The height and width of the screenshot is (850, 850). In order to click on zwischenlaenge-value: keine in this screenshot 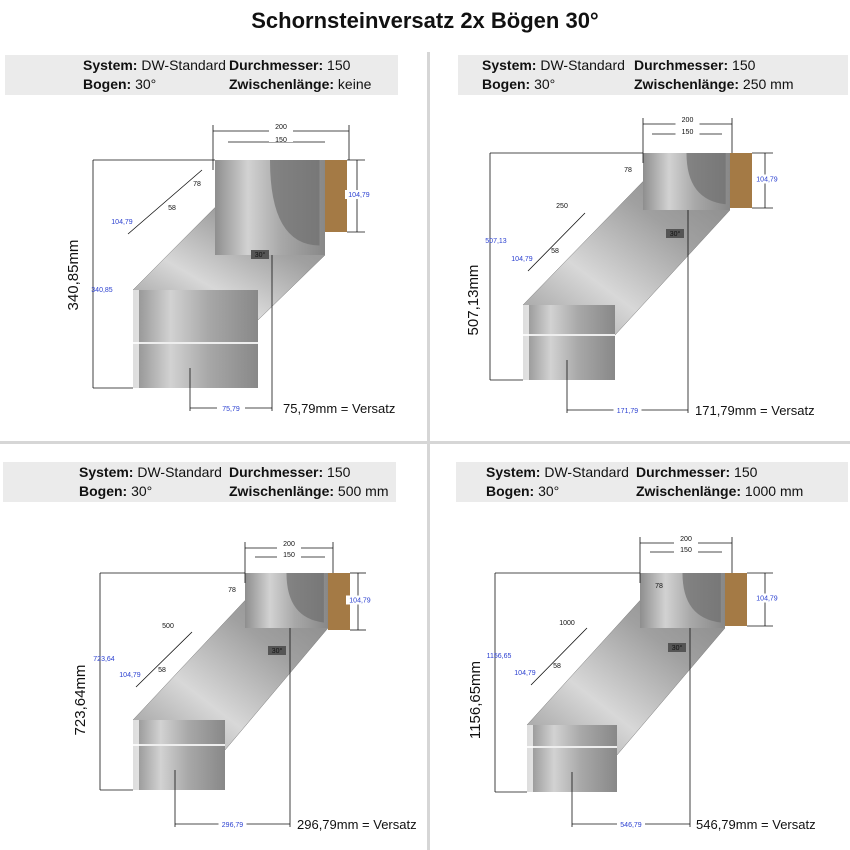, I will do `click(354, 84)`.